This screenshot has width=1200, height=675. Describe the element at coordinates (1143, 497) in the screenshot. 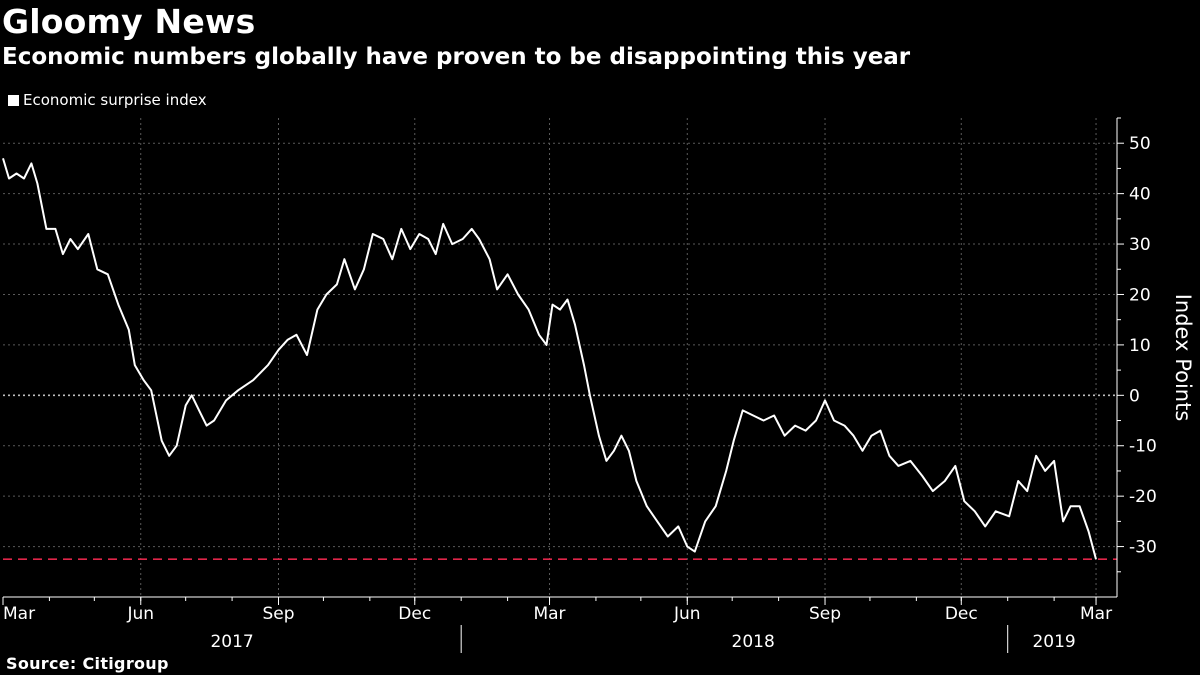

I see `y-tick-label: -20` at that location.